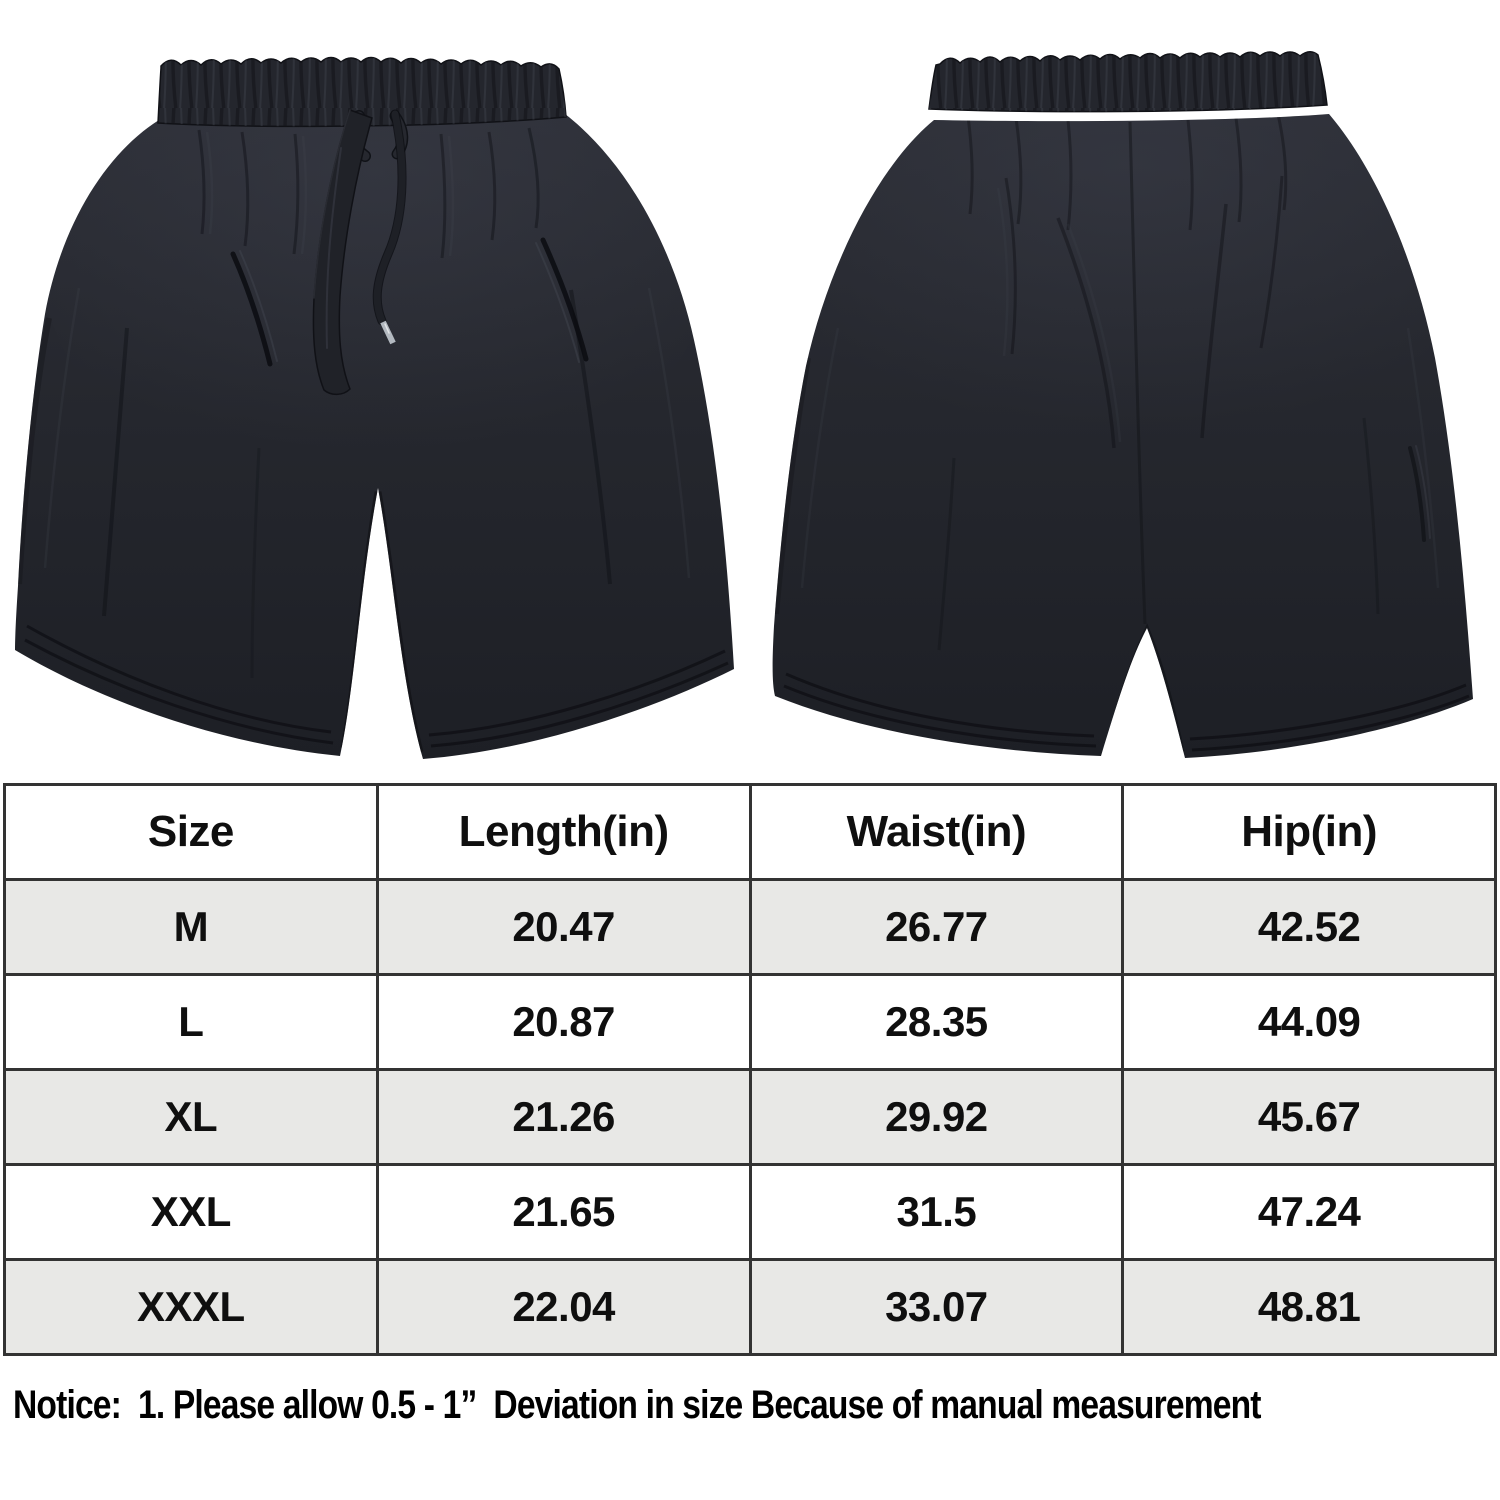 The height and width of the screenshot is (1500, 1500). What do you see at coordinates (563, 1307) in the screenshot?
I see `cell-xxxl-length: 22.04` at bounding box center [563, 1307].